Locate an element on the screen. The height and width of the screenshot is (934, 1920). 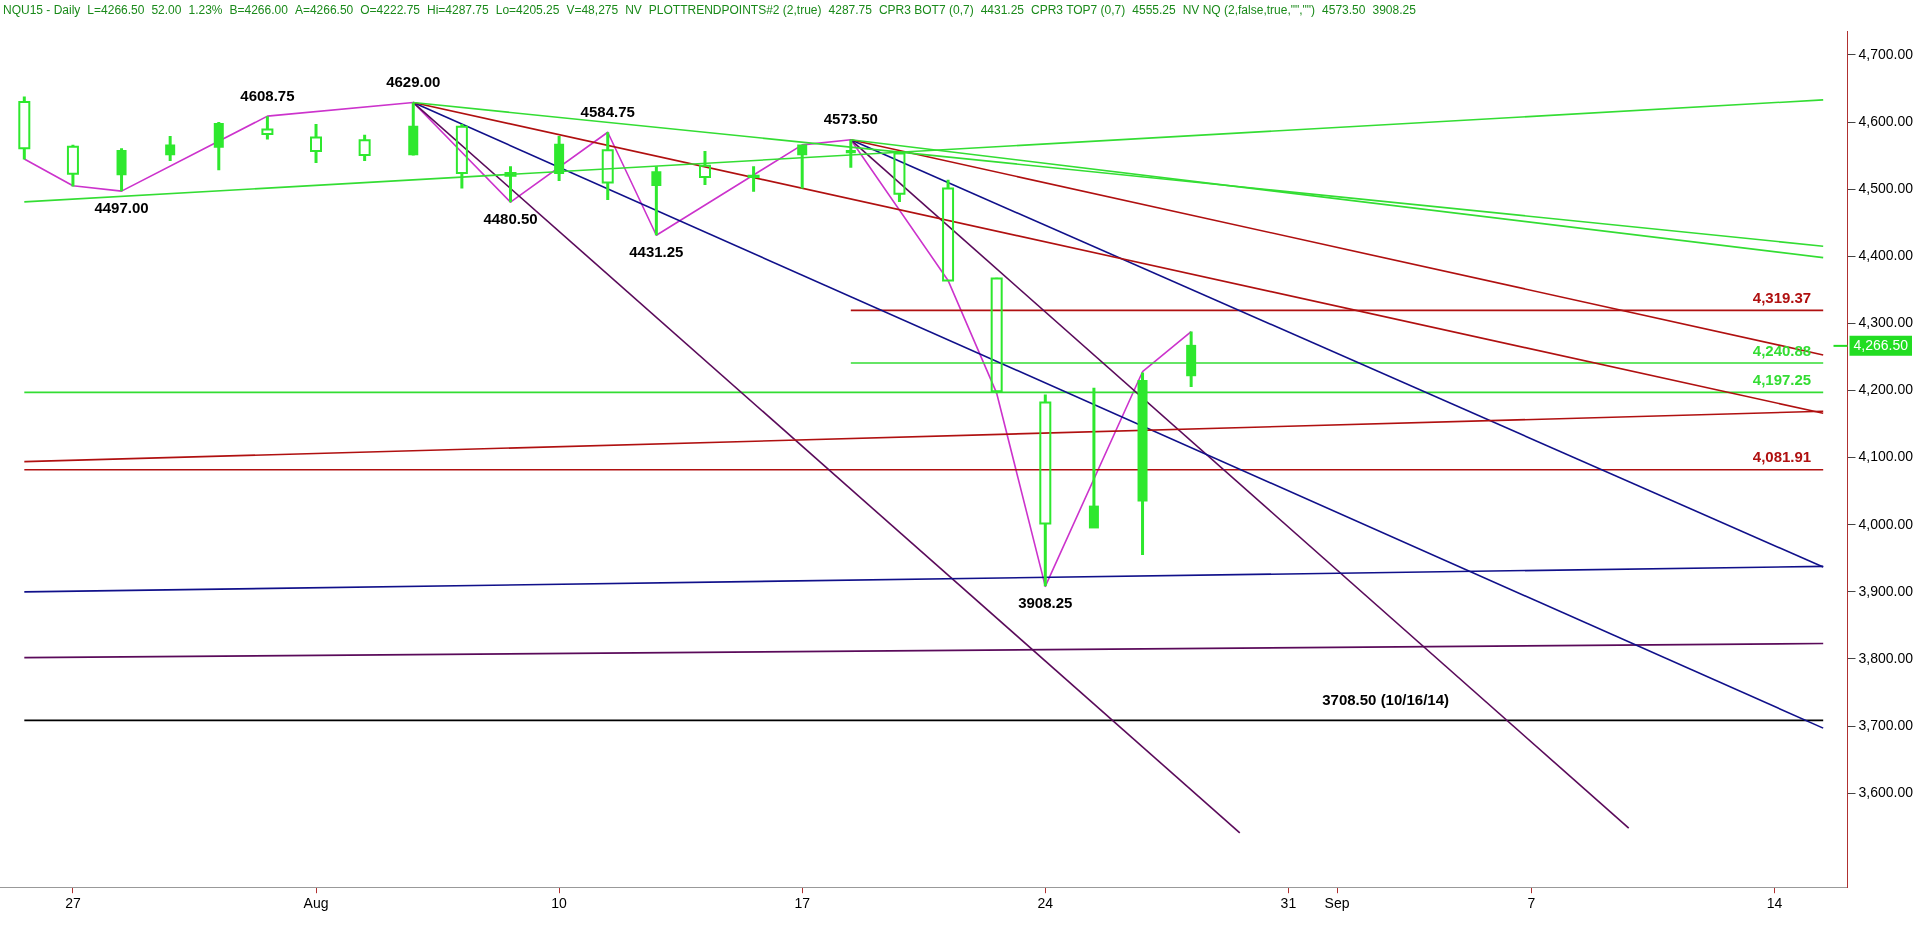
text: 4287.75 is located at coordinates (850, 10).